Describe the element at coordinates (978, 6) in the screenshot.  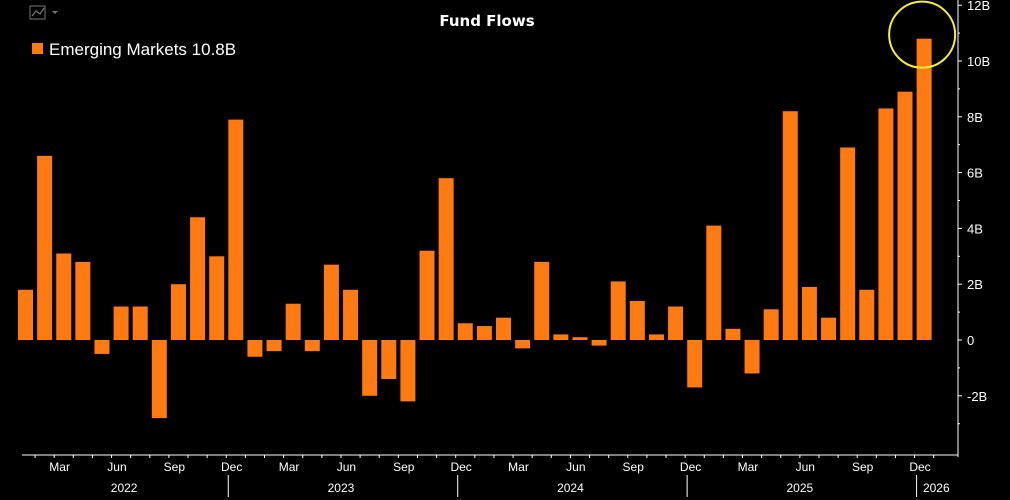
I see `y-tick-label: 12B` at that location.